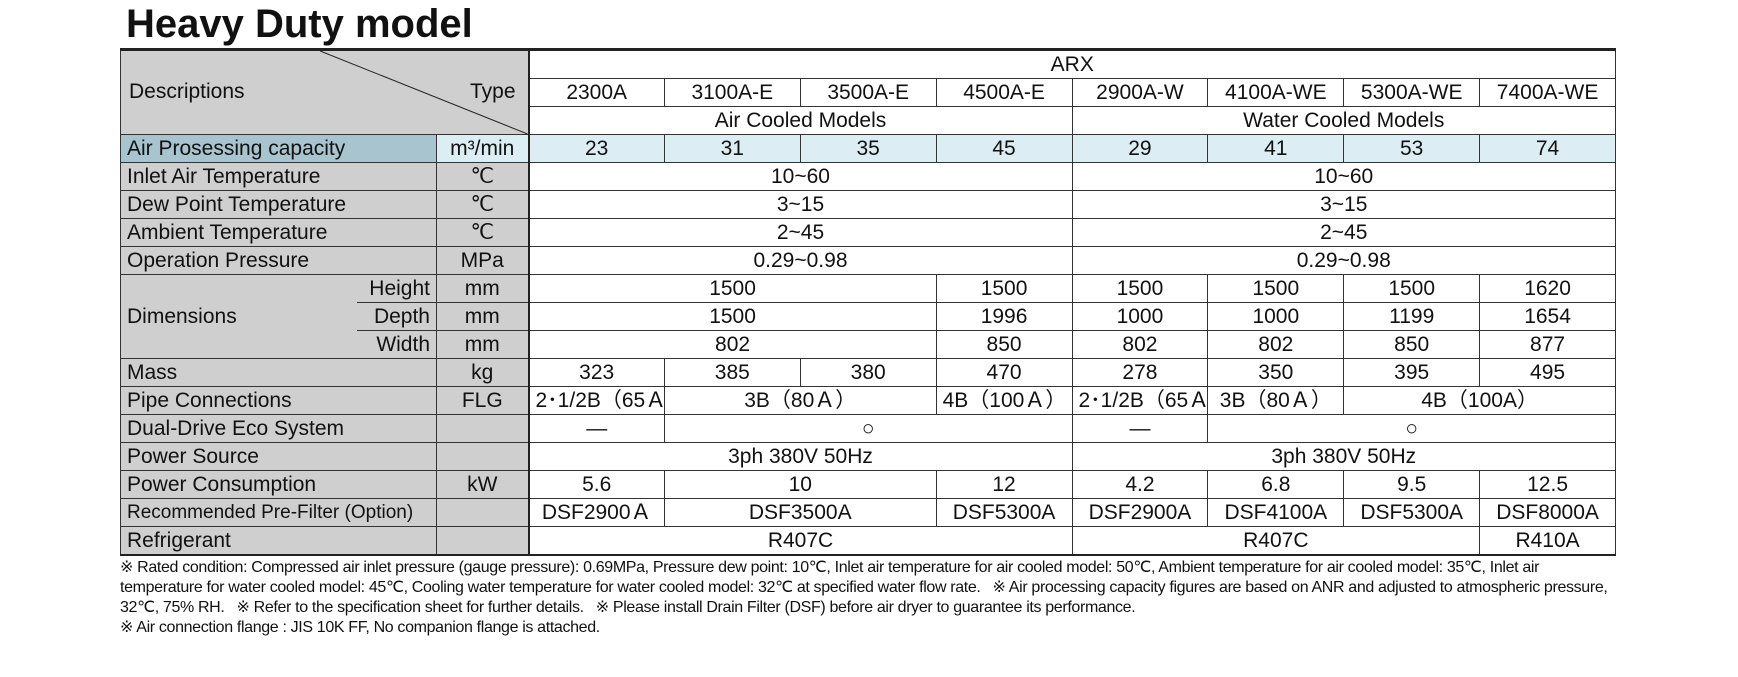  What do you see at coordinates (278, 400) in the screenshot?
I see `row-label: Pipe Connections` at bounding box center [278, 400].